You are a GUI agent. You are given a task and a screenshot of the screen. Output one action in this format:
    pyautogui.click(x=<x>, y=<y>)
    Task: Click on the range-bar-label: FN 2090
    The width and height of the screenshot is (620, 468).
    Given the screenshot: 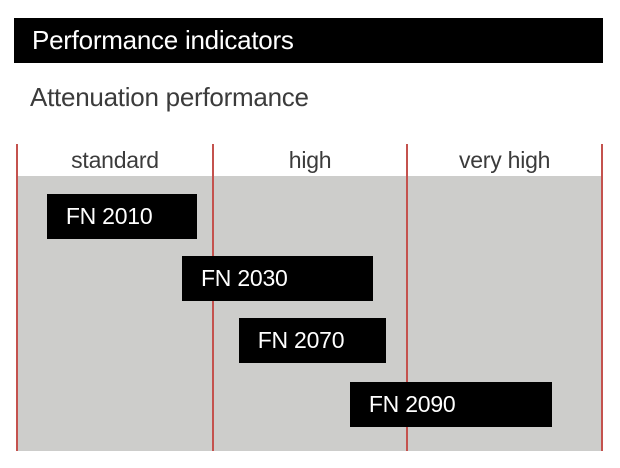 What is the action you would take?
    pyautogui.click(x=412, y=404)
    